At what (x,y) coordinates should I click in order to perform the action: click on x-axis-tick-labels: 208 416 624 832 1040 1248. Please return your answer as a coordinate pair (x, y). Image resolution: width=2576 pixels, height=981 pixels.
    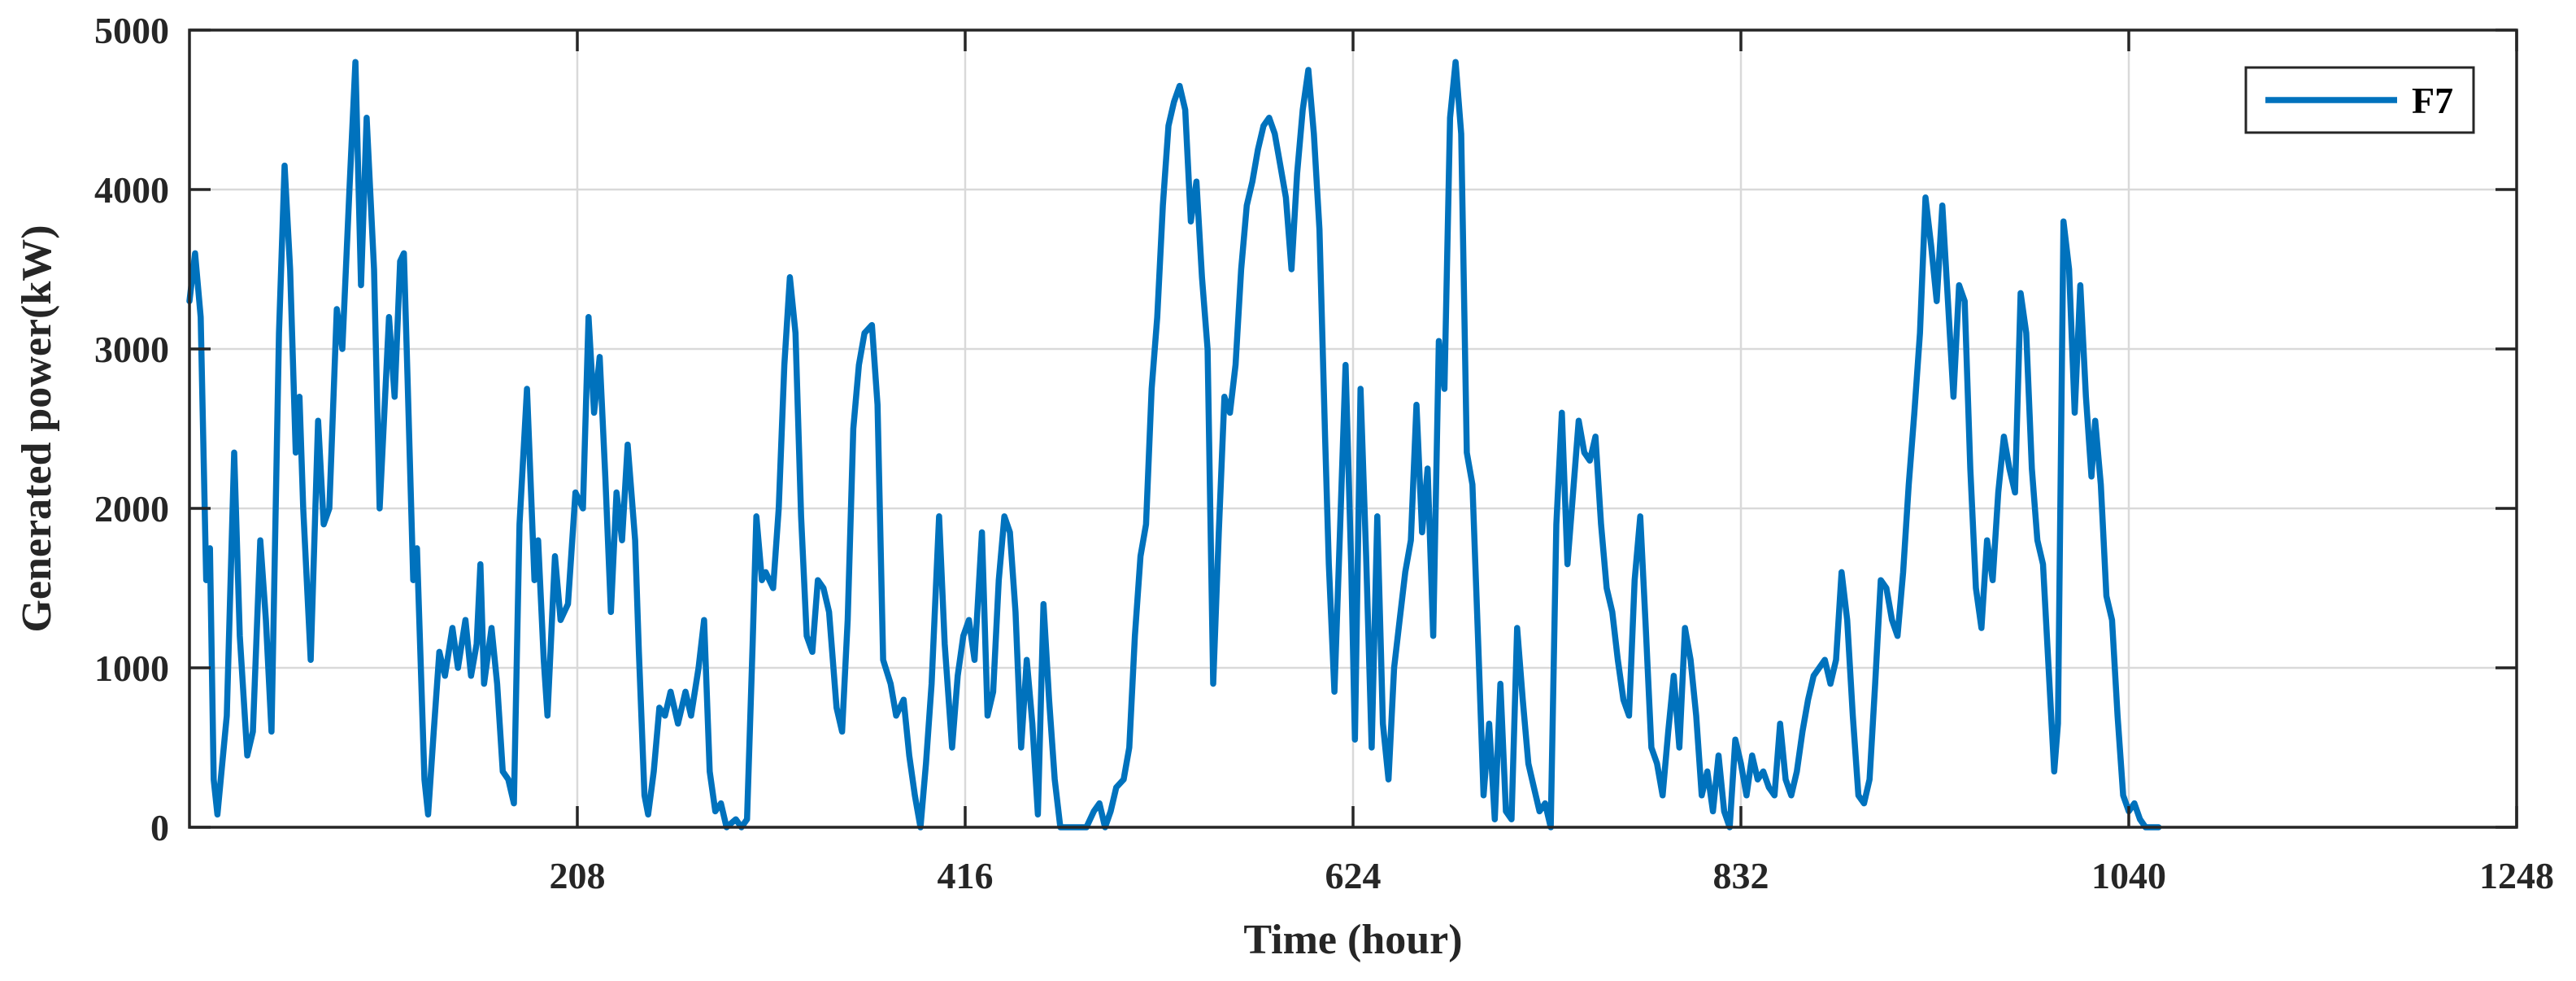
    Looking at the image, I should click on (1553, 875).